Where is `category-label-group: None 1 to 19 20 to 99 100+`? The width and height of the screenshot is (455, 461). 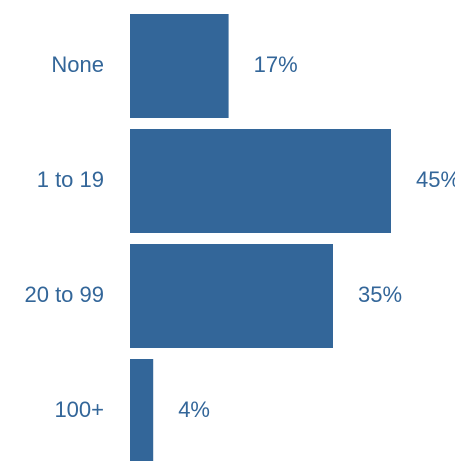
category-label-group: None 1 to 19 20 to 99 100+ is located at coordinates (64, 237).